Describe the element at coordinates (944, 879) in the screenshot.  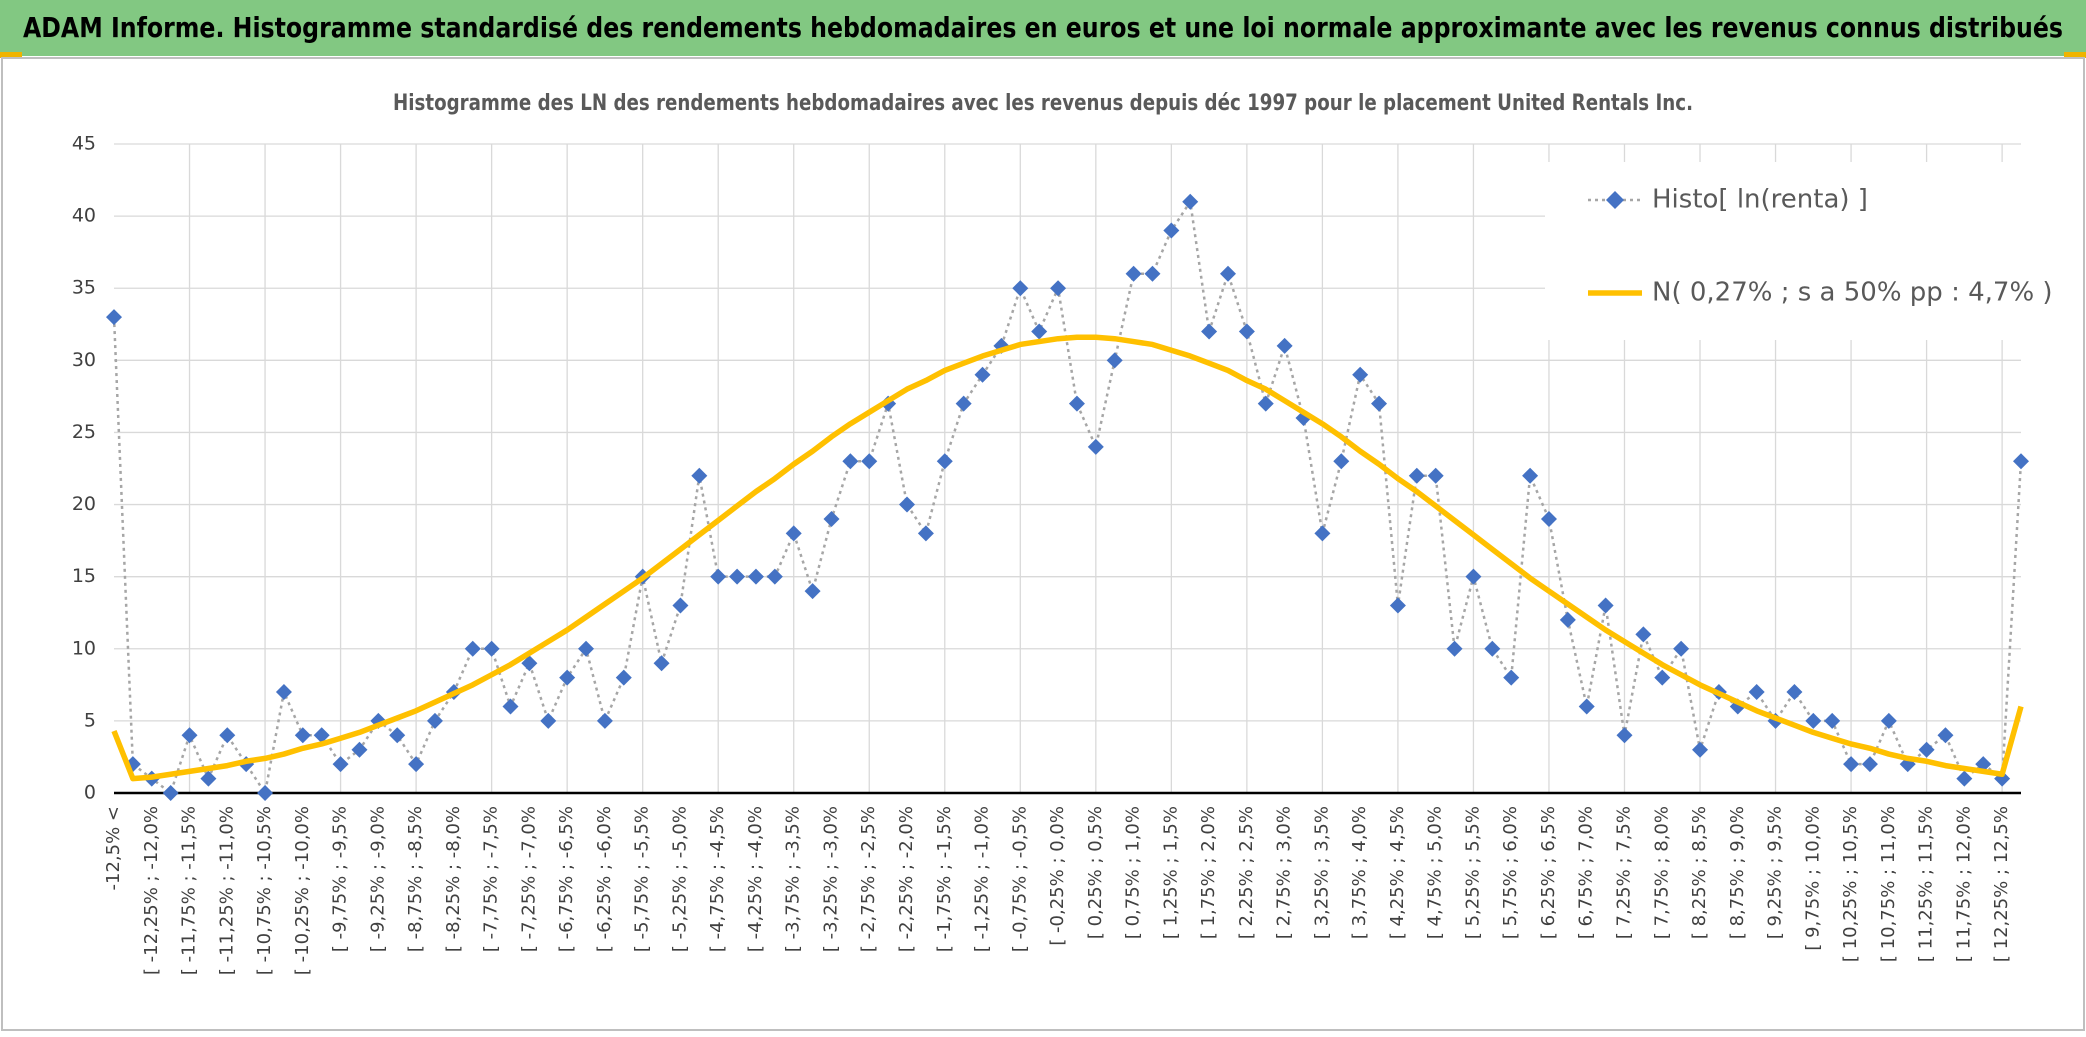
I see `x-tick-label: [ -1,75% ; -1,5%` at that location.